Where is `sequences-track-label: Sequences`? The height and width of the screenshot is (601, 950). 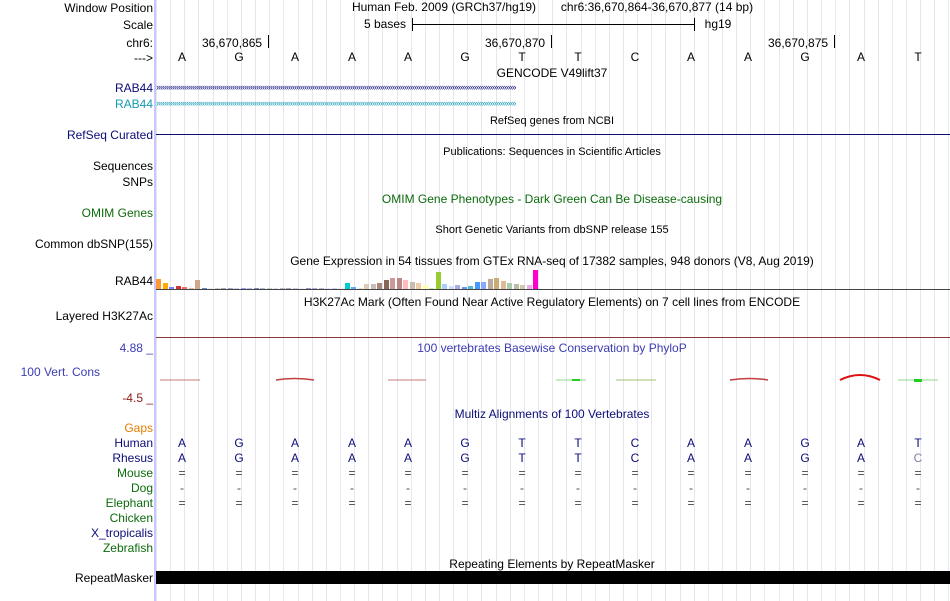 sequences-track-label: Sequences is located at coordinates (122, 166).